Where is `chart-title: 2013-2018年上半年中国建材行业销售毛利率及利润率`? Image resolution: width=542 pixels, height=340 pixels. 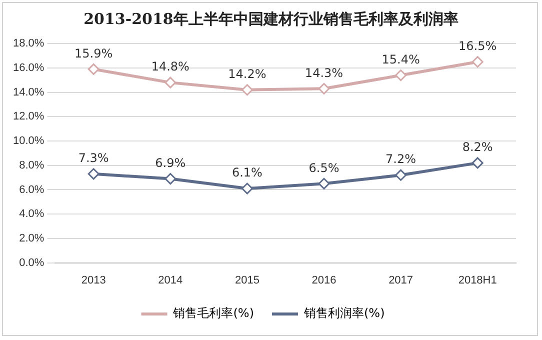 chart-title: 2013-2018年上半年中国建材行业销售毛利率及利润率 is located at coordinates (271, 19).